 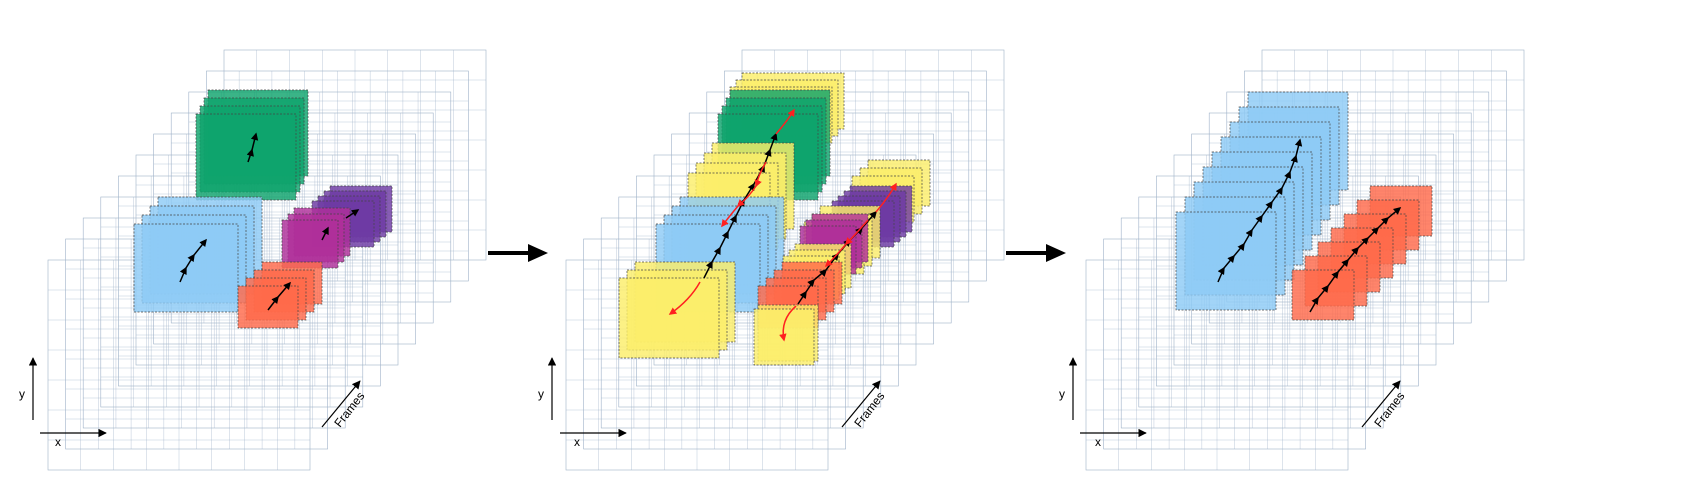 What do you see at coordinates (785, 121) in the screenshot?
I see `predicted-track-upper-arrow` at bounding box center [785, 121].